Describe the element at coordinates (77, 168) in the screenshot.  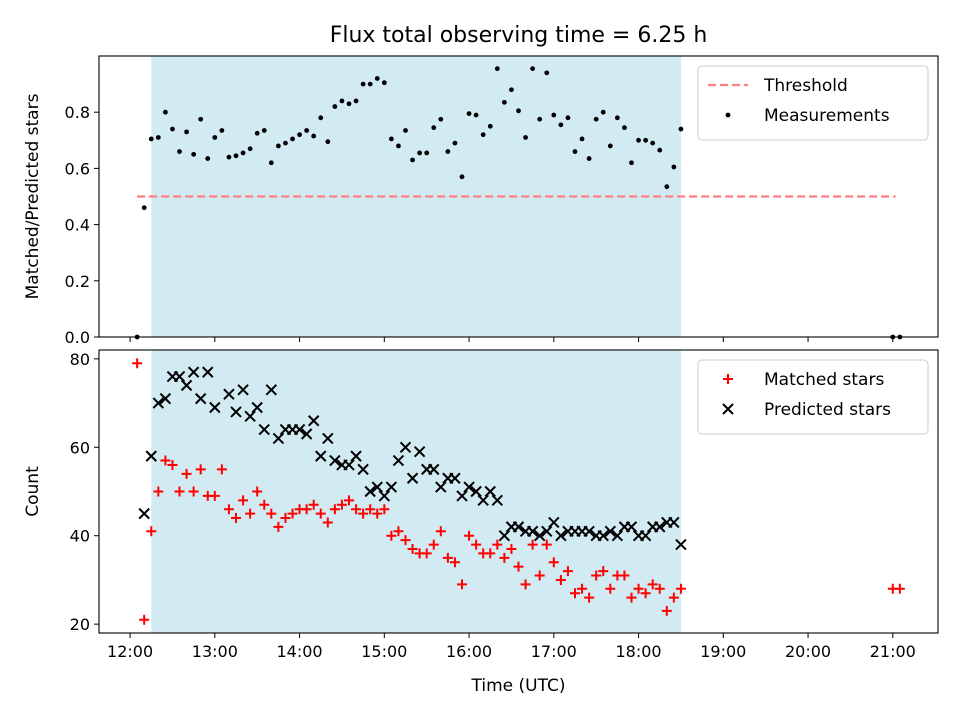
I see `y-tick-label: 0.6` at that location.